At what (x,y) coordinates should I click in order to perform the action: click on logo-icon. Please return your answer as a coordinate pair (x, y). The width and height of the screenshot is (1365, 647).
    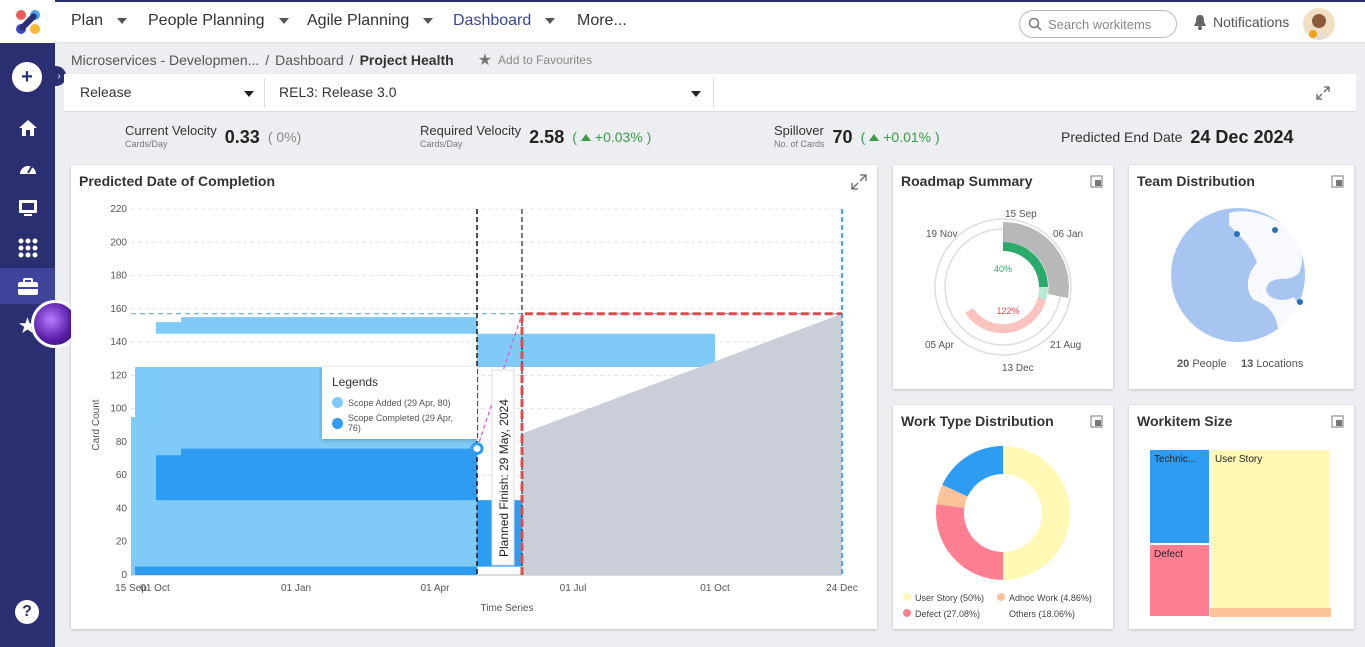
    Looking at the image, I should click on (27, 21).